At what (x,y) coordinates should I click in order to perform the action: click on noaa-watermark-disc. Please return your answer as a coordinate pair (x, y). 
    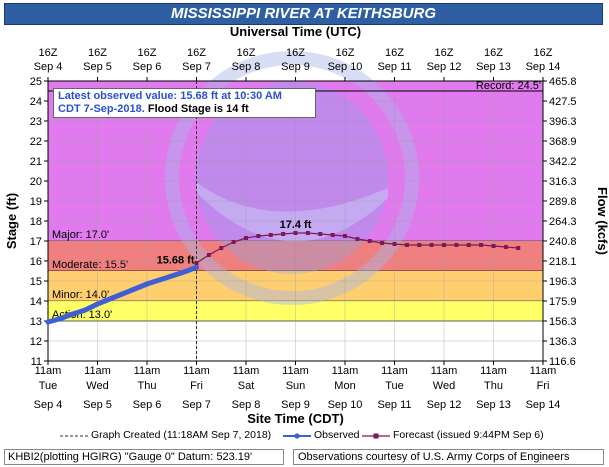
    Looking at the image, I should click on (292, 178).